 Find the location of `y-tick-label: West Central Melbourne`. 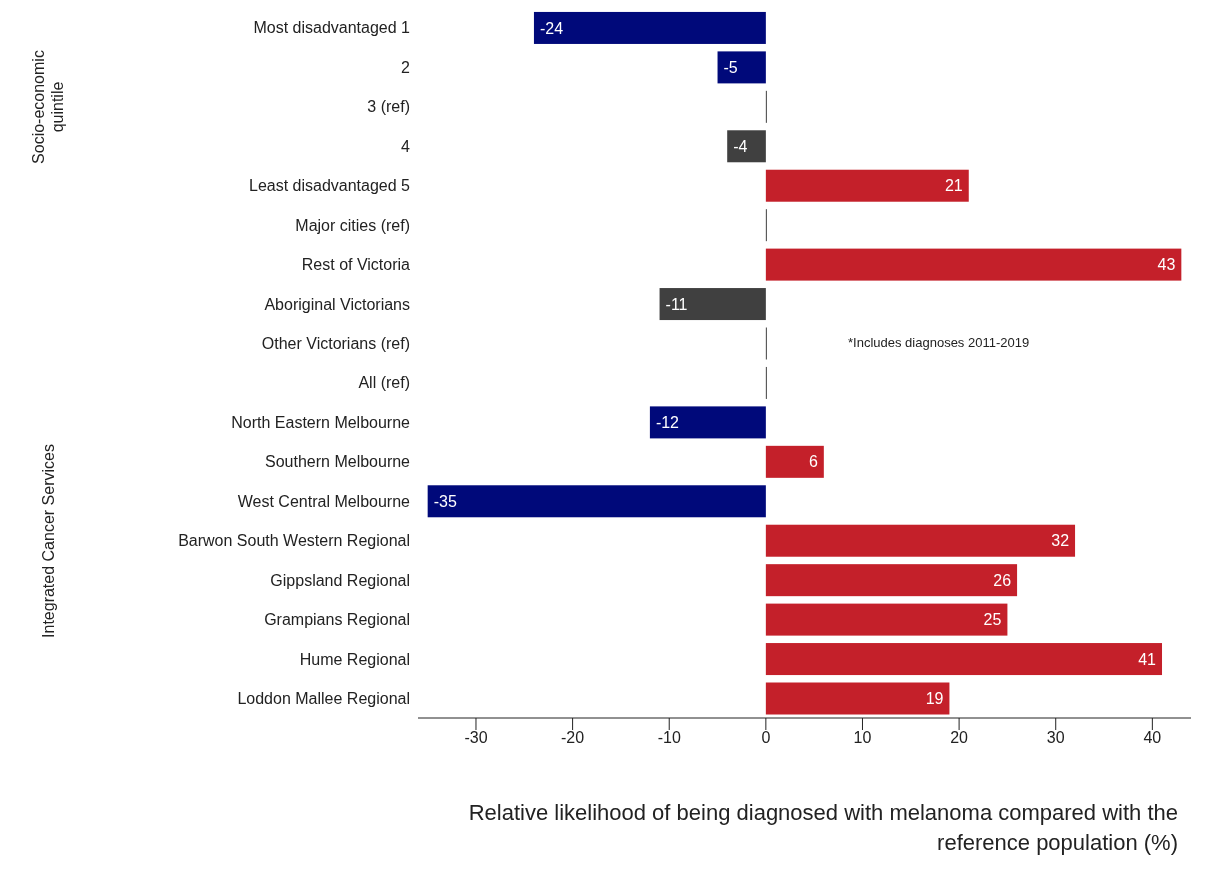

y-tick-label: West Central Melbourne is located at coordinates (324, 501).